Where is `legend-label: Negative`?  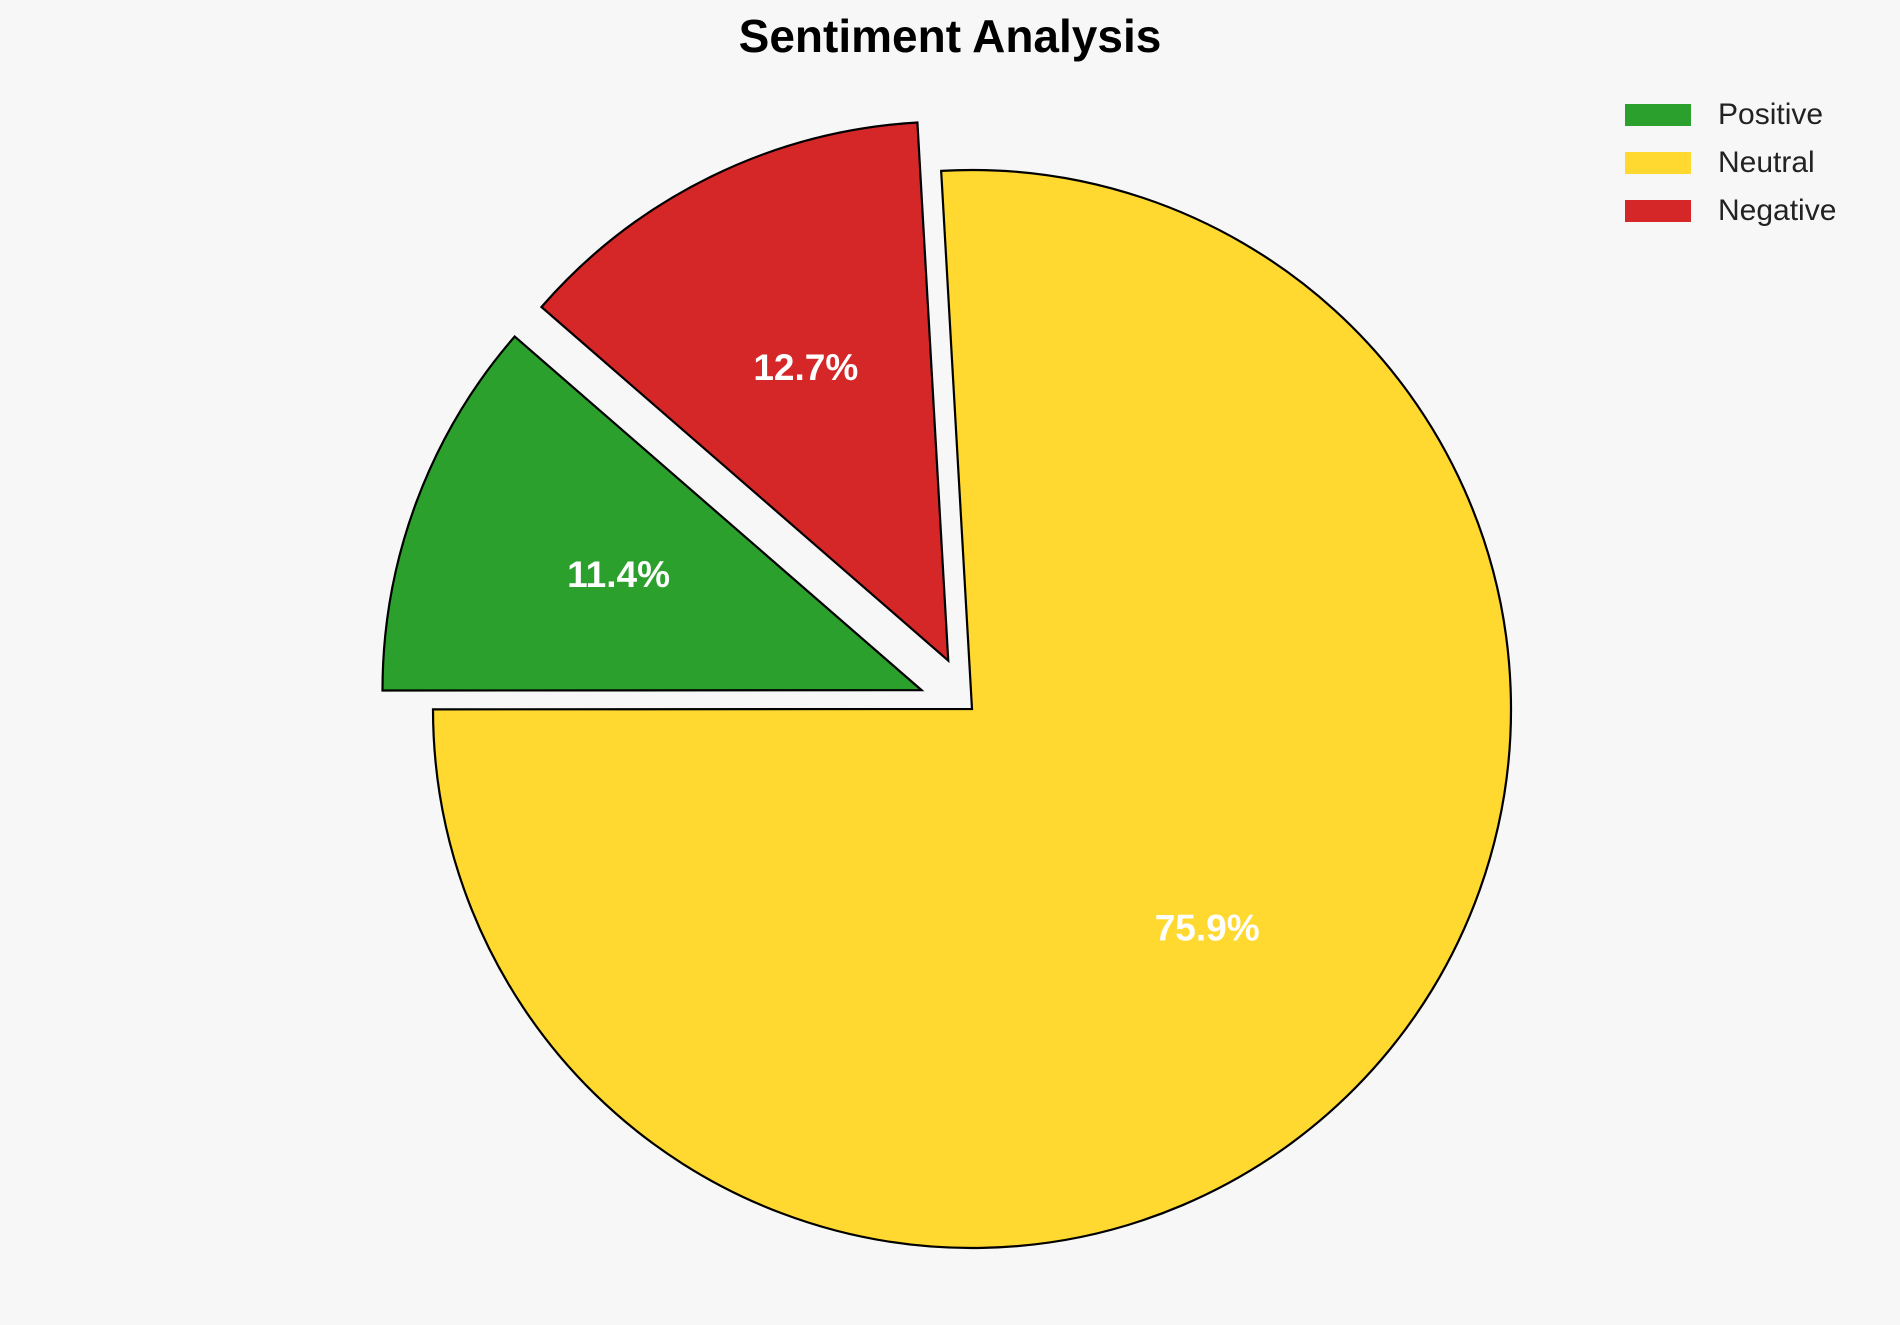
legend-label: Negative is located at coordinates (1777, 210).